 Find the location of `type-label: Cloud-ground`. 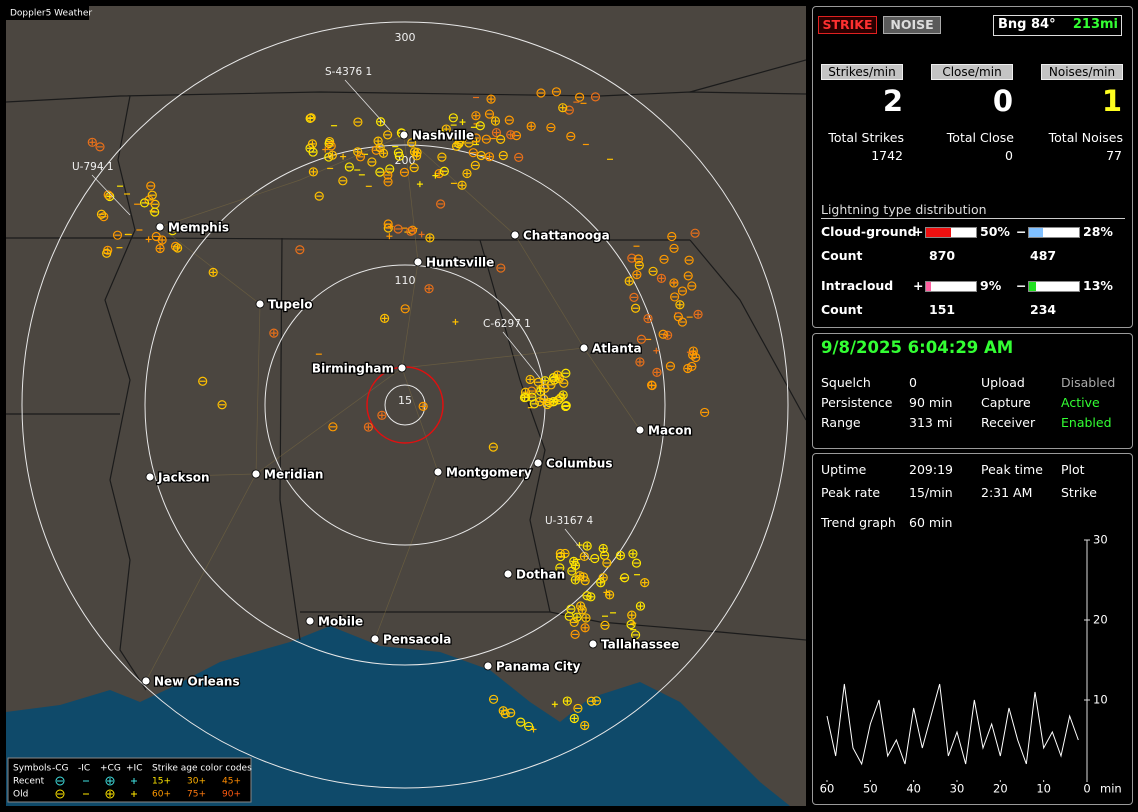

type-label: Cloud-ground is located at coordinates (869, 231).